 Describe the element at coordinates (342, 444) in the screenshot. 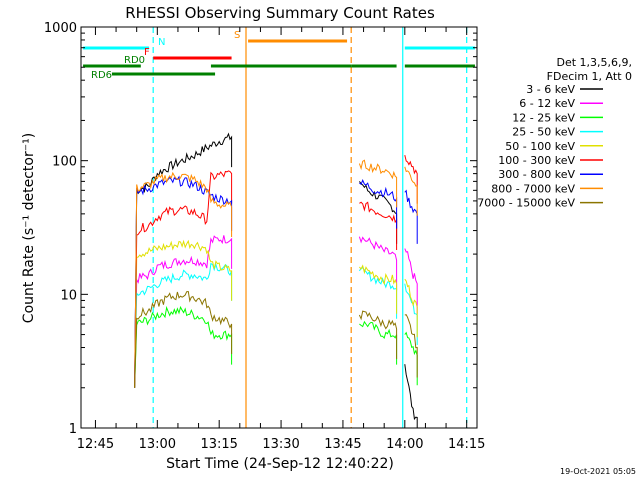

I see `x-tick-label-4: 13:45` at that location.